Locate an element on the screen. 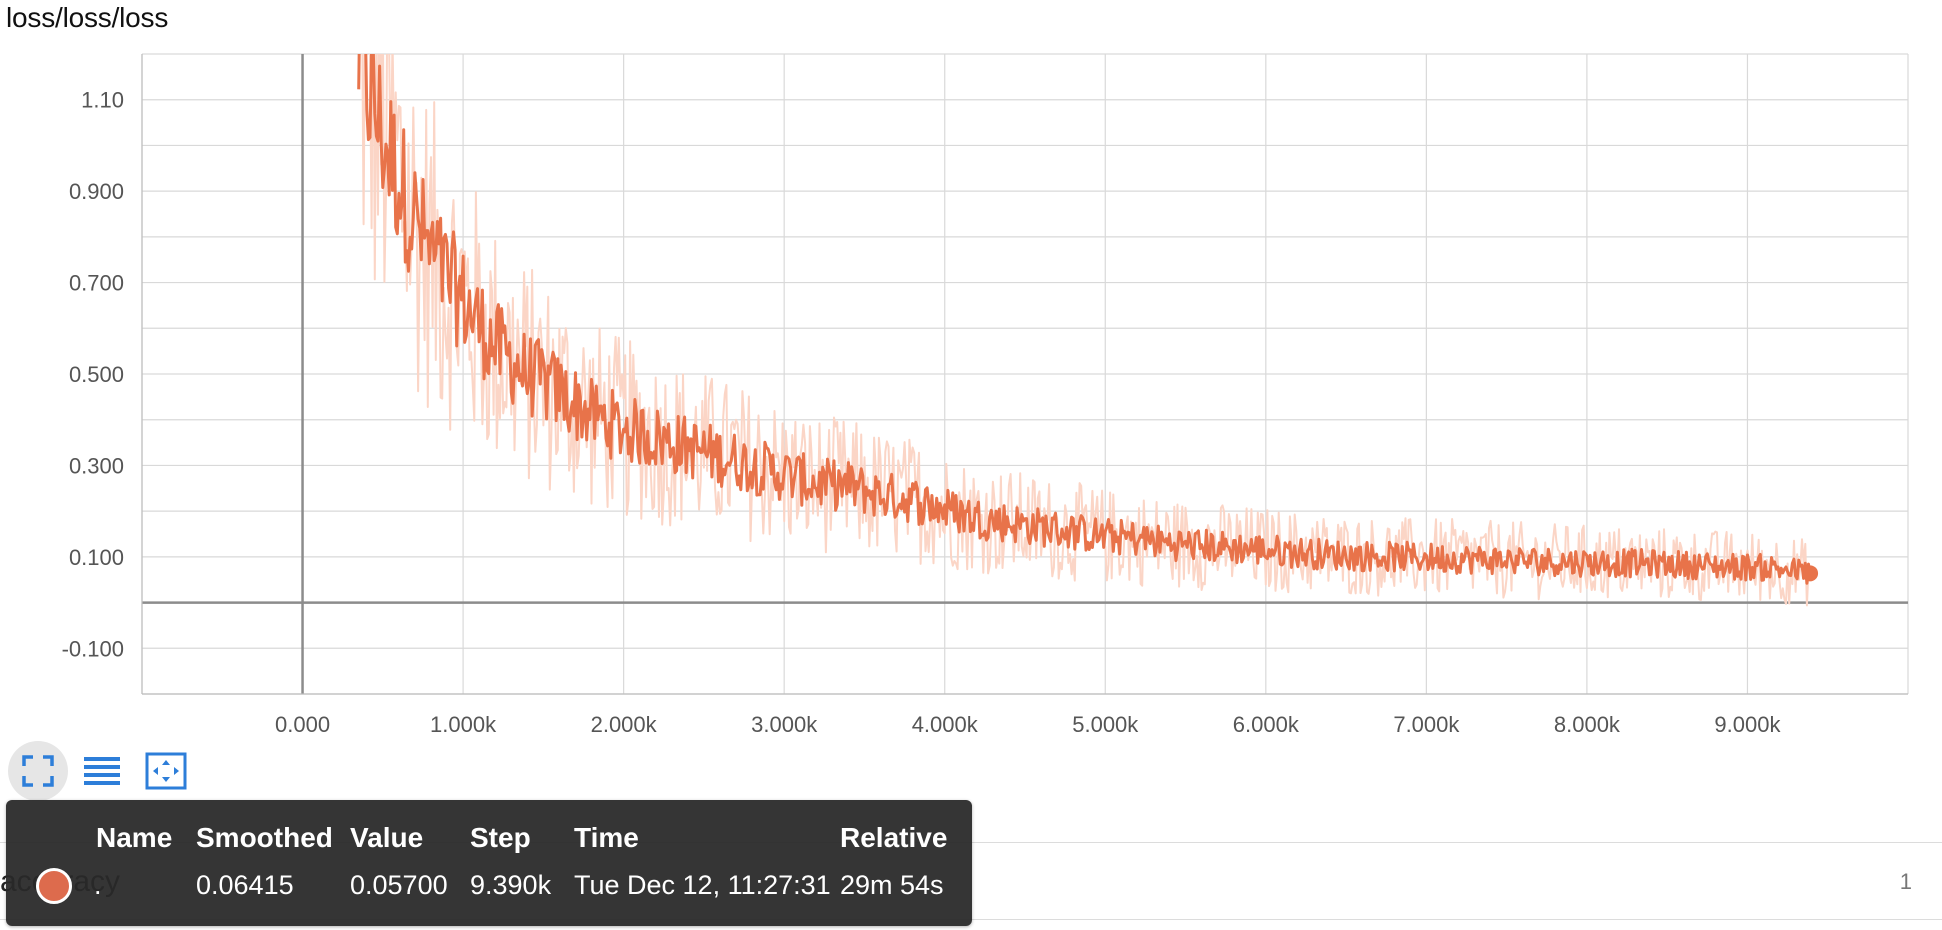 The width and height of the screenshot is (1942, 930). tooltip-row-name: . is located at coordinates (98, 885).